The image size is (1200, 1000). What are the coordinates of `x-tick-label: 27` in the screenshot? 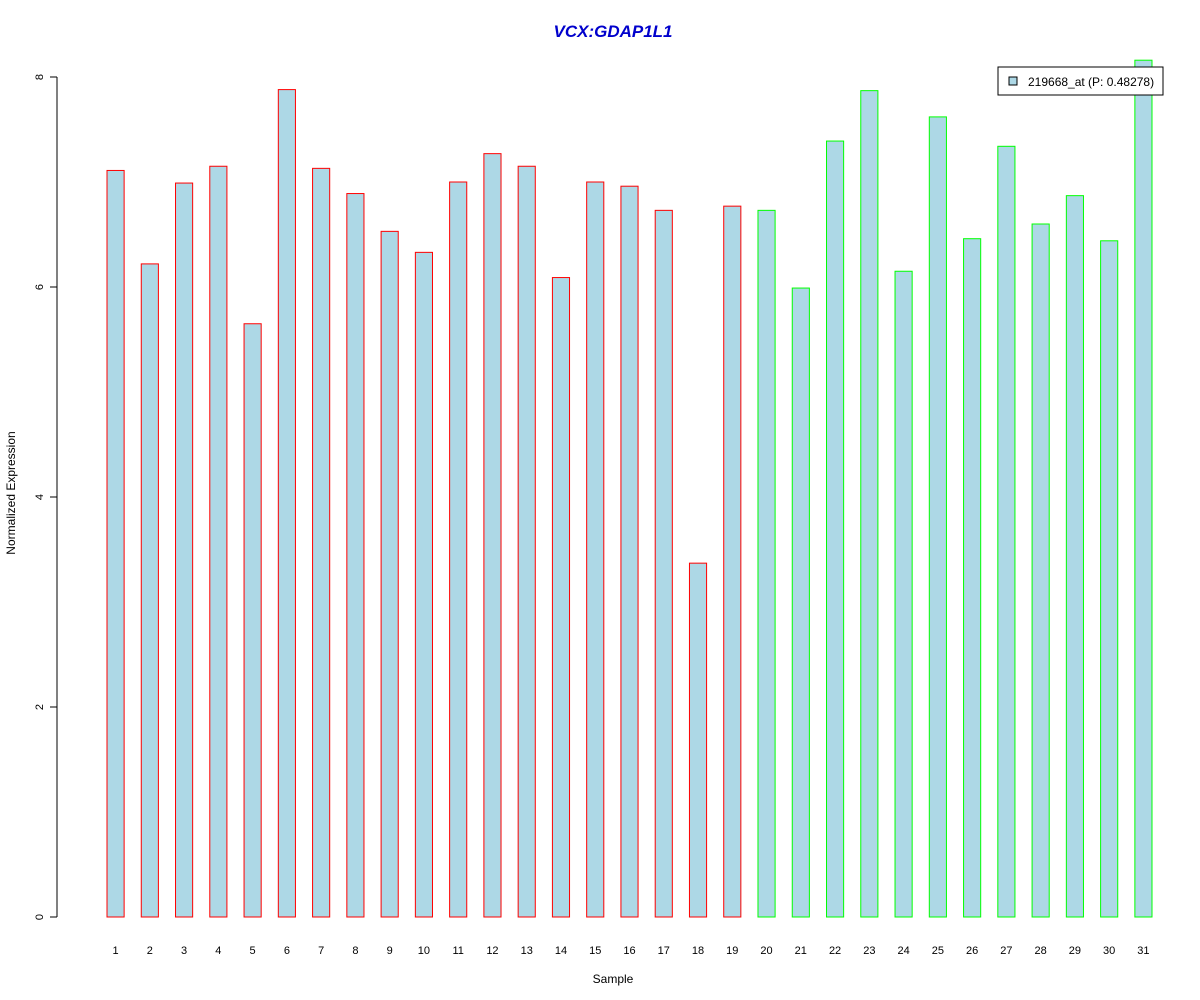 It's located at (1006, 951).